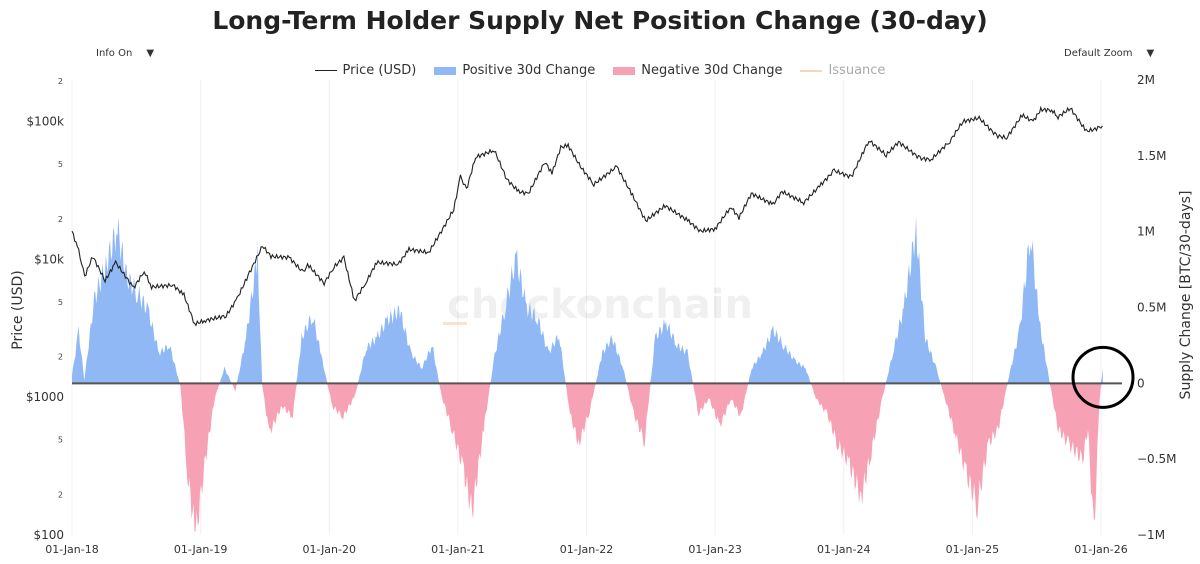 Image resolution: width=1200 pixels, height=564 pixels. Describe the element at coordinates (49, 259) in the screenshot. I see `left-tick-label: $10k` at that location.